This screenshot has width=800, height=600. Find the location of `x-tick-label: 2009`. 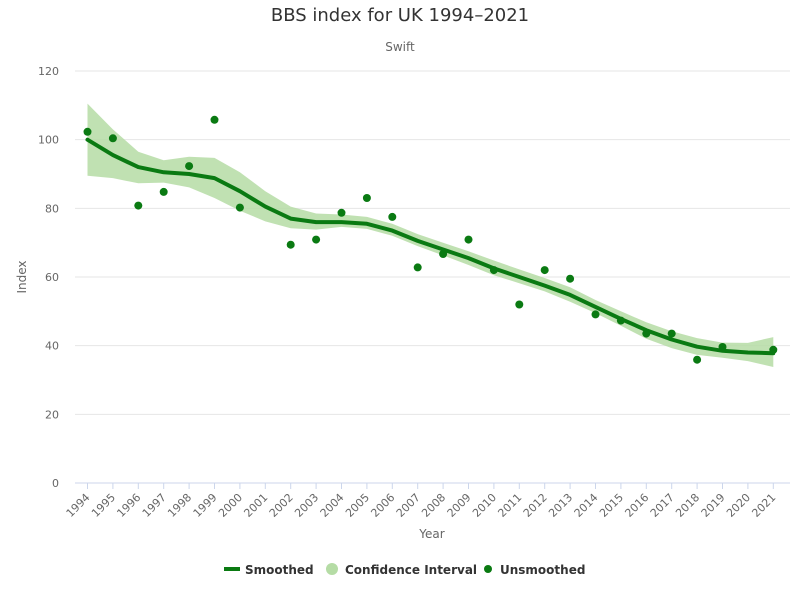

x-tick-label: 2009 is located at coordinates (459, 505).